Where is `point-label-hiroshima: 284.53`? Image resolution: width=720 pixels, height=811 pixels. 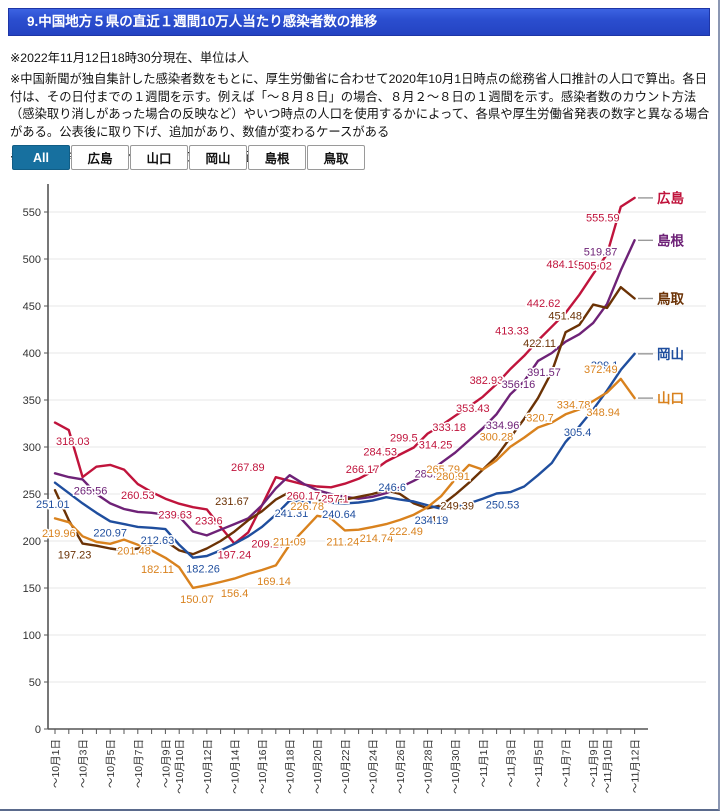
point-label-hiroshima: 284.53 is located at coordinates (380, 453).